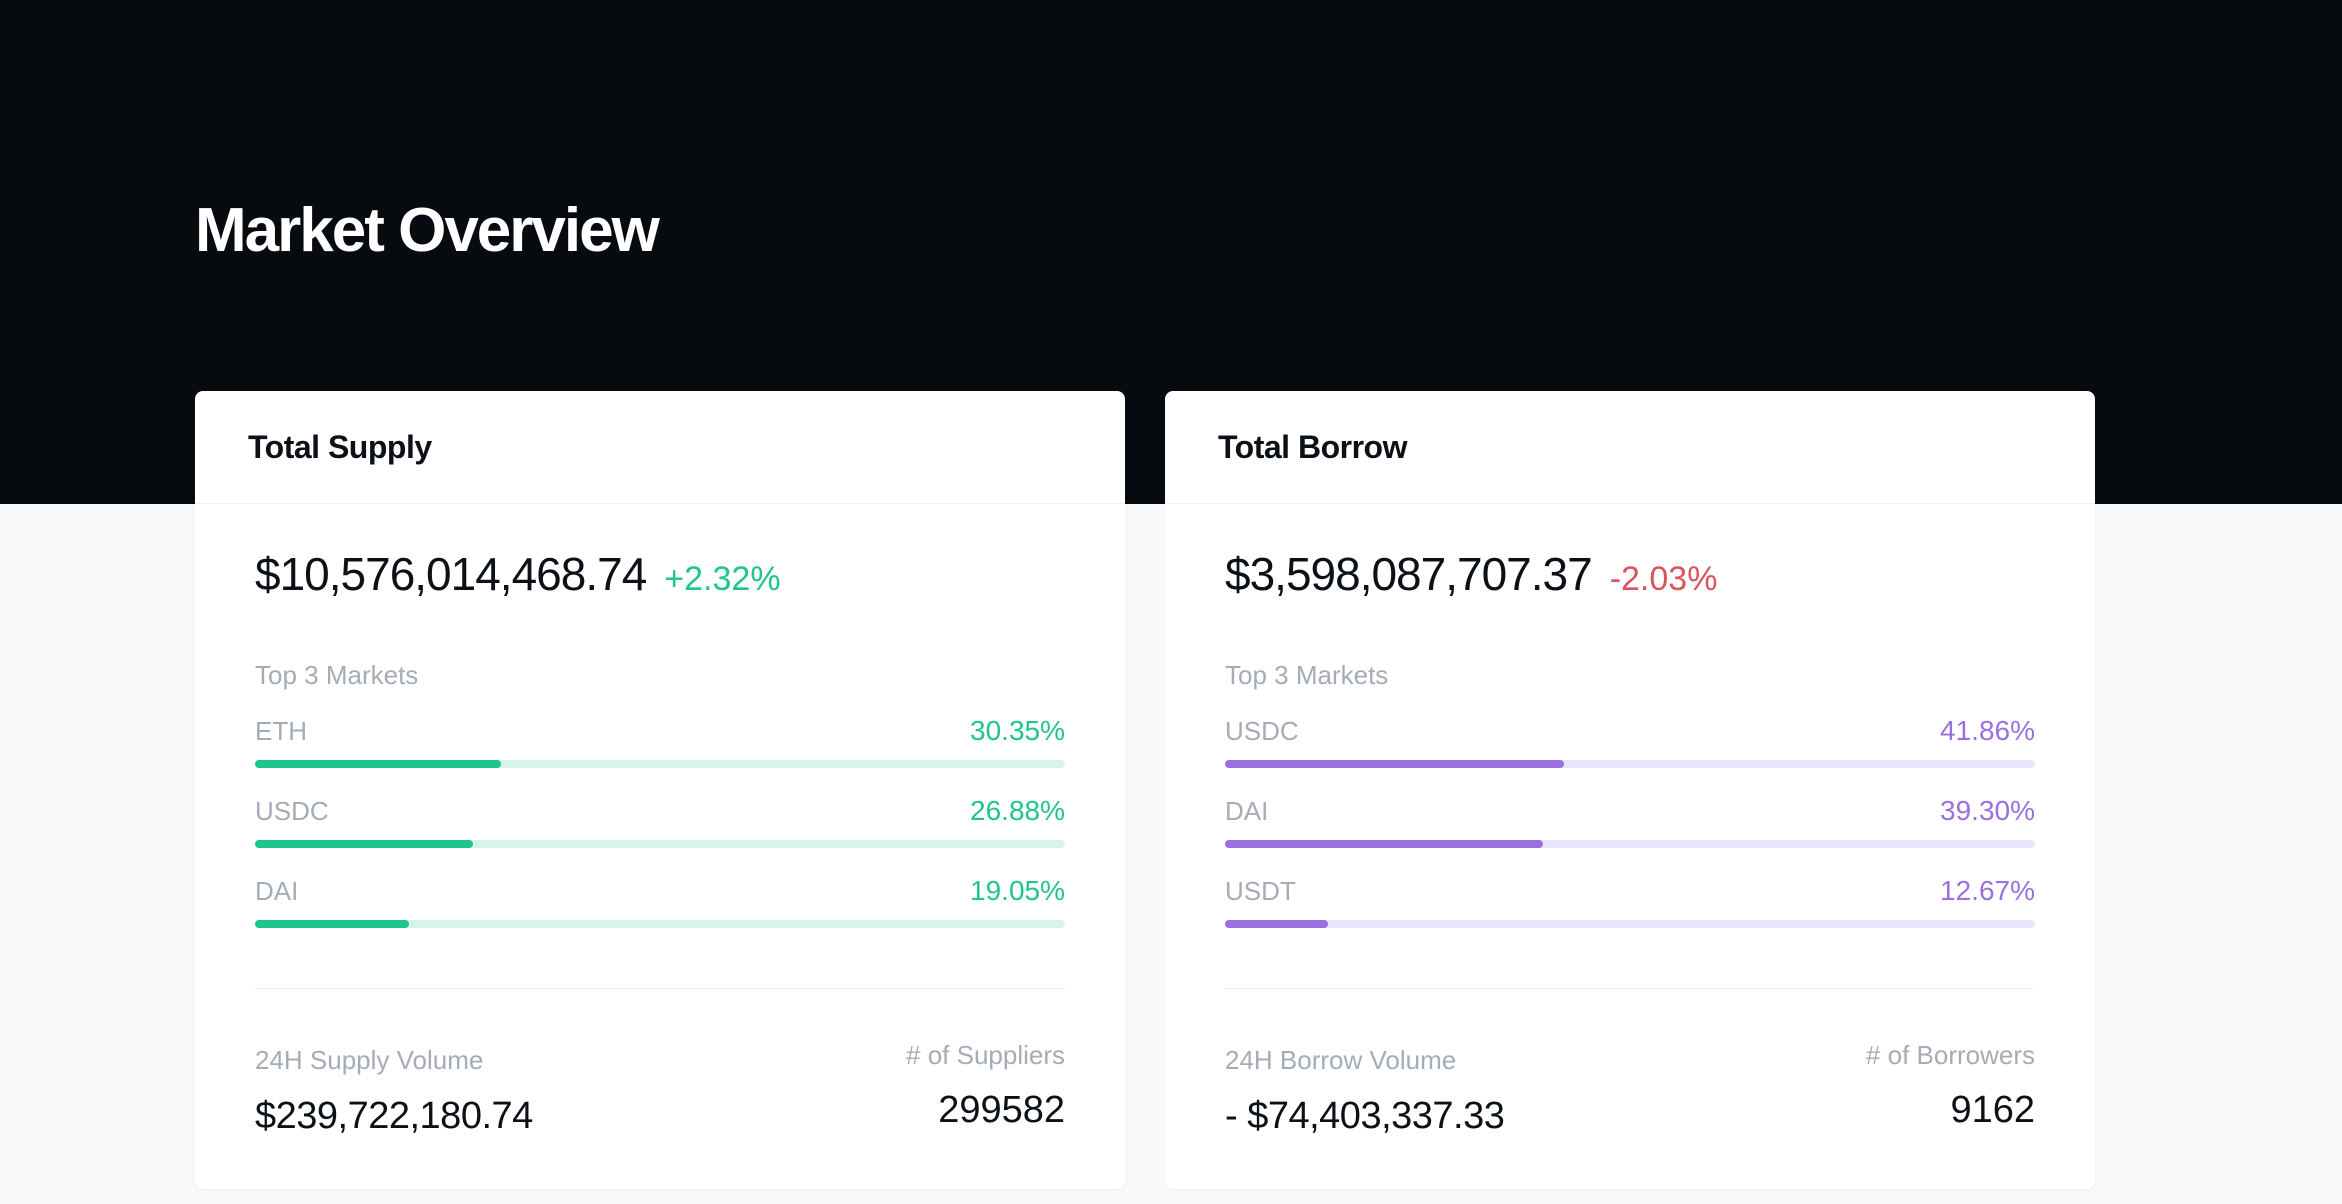 This screenshot has height=1204, width=2342. I want to click on market-percent: 30.35%, so click(1017, 730).